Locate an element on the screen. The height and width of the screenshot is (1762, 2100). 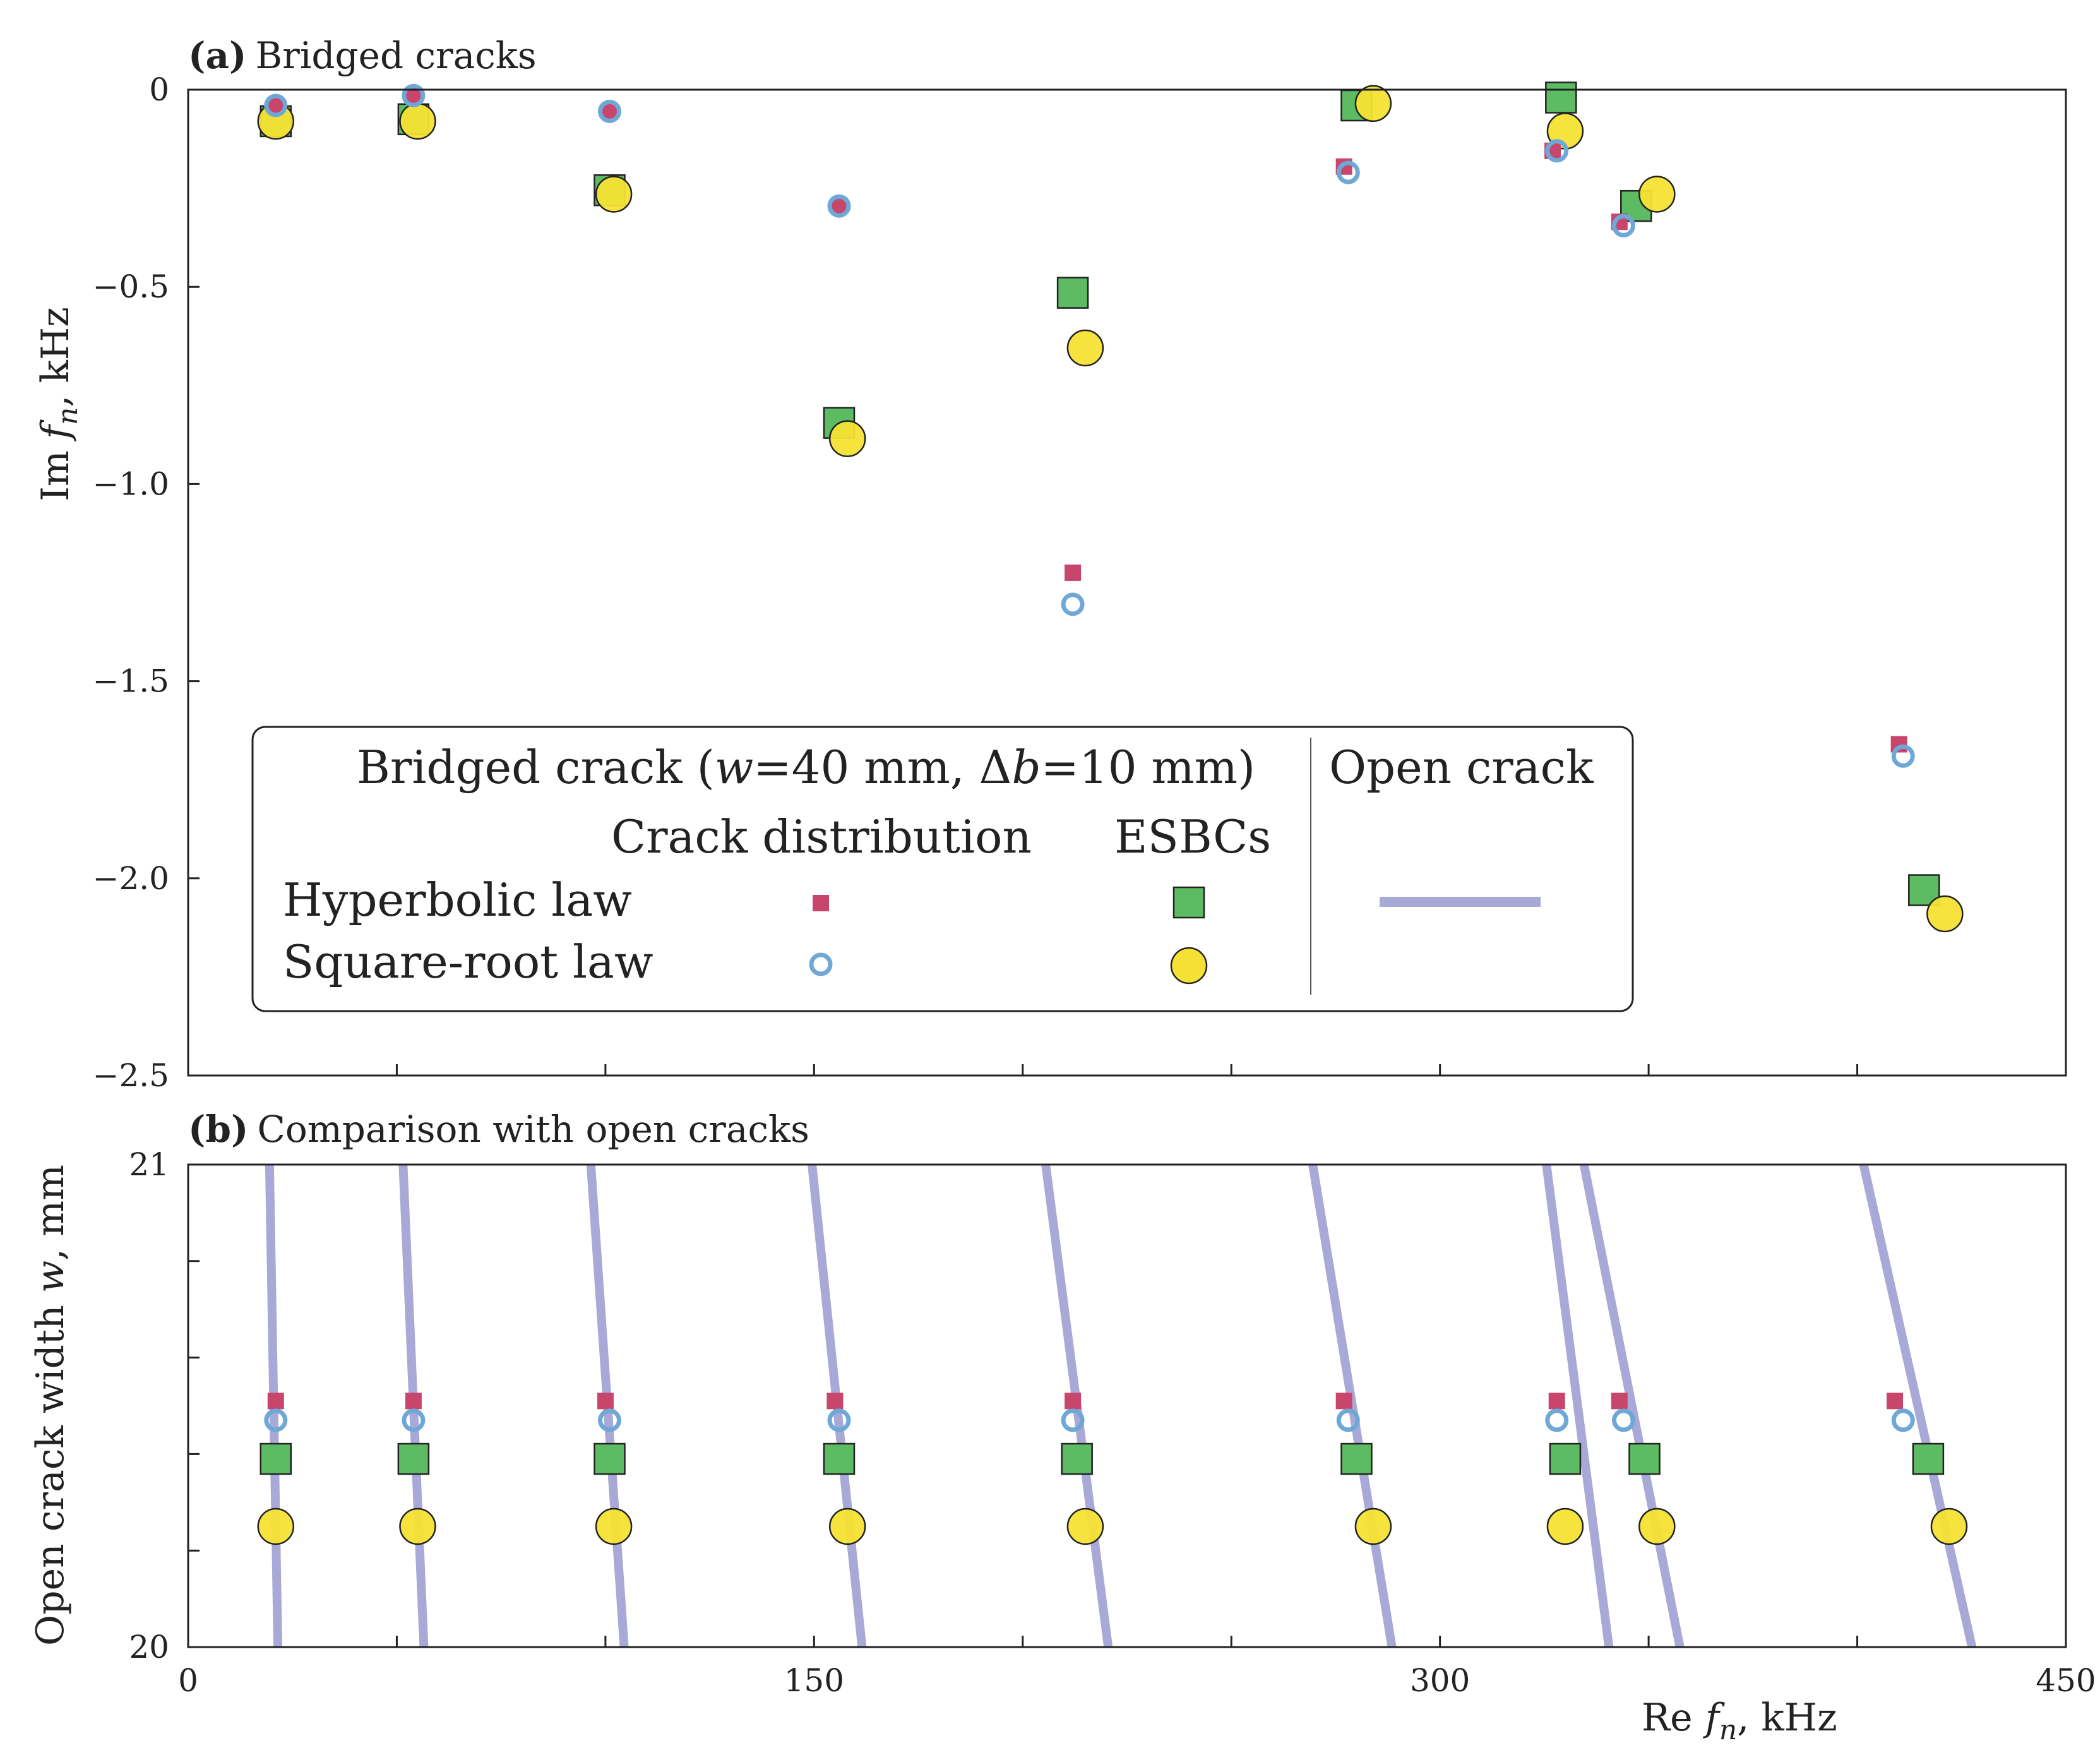
panel-a-ylabel: Imfn, kHz is located at coordinates (58, 404).